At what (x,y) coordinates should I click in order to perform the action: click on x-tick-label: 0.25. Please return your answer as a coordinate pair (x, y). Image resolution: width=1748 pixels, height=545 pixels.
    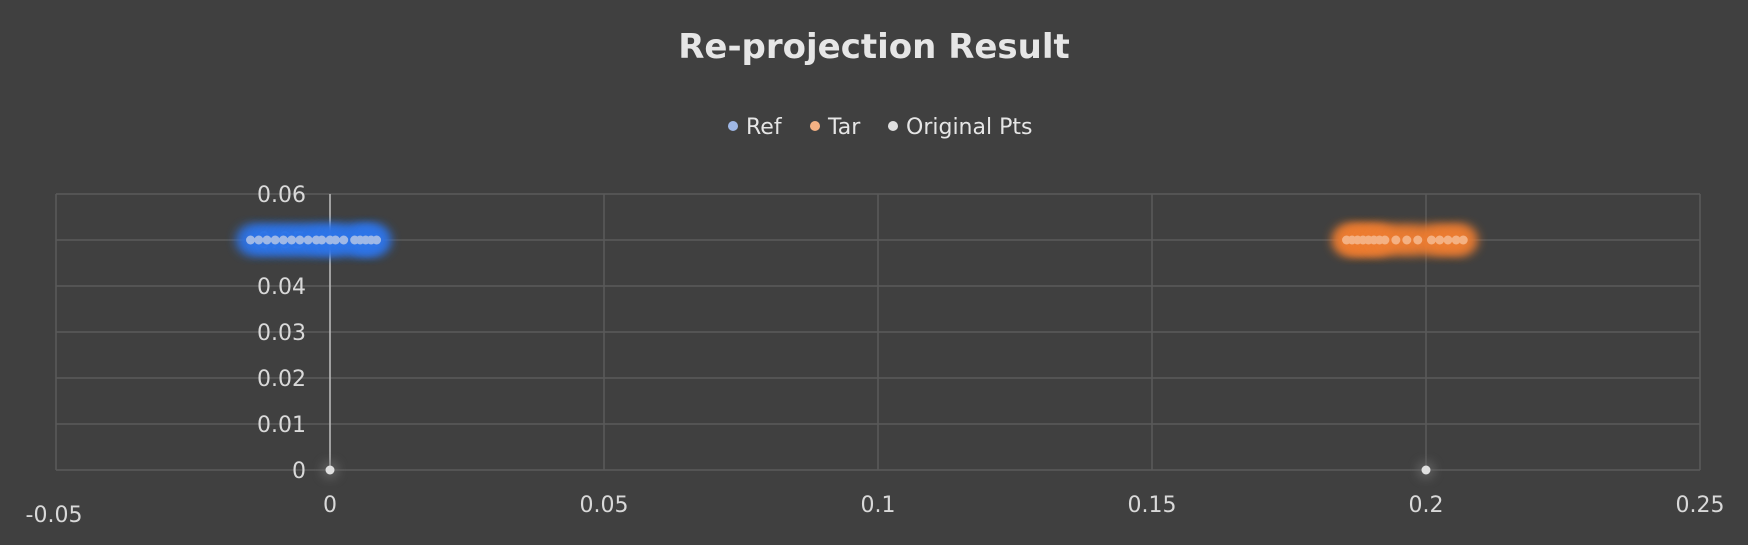
    Looking at the image, I should click on (1700, 505).